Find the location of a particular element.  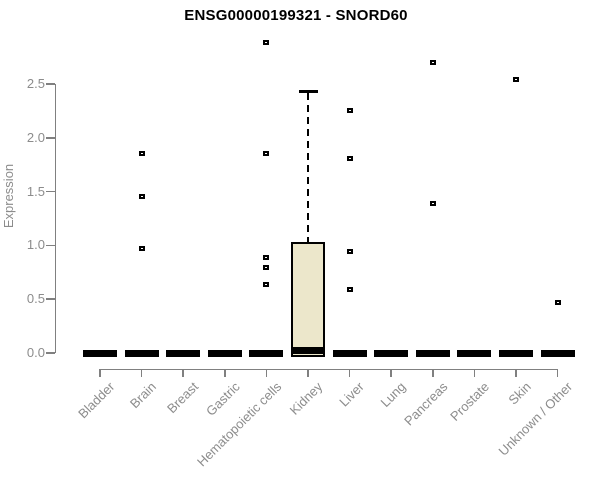

x-category-label: Liver is located at coordinates (352, 394).